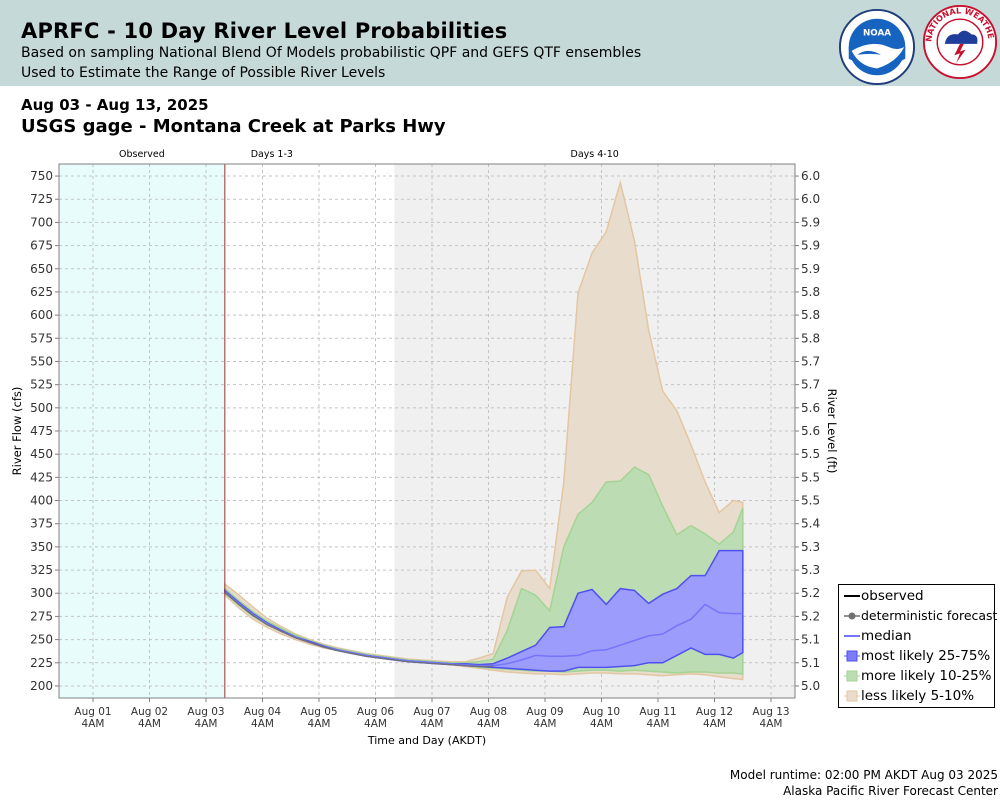 This screenshot has height=800, width=1000. What do you see at coordinates (264, 31) in the screenshot?
I see `page-title: APRFC - 10 Day River Level Probabilities` at bounding box center [264, 31].